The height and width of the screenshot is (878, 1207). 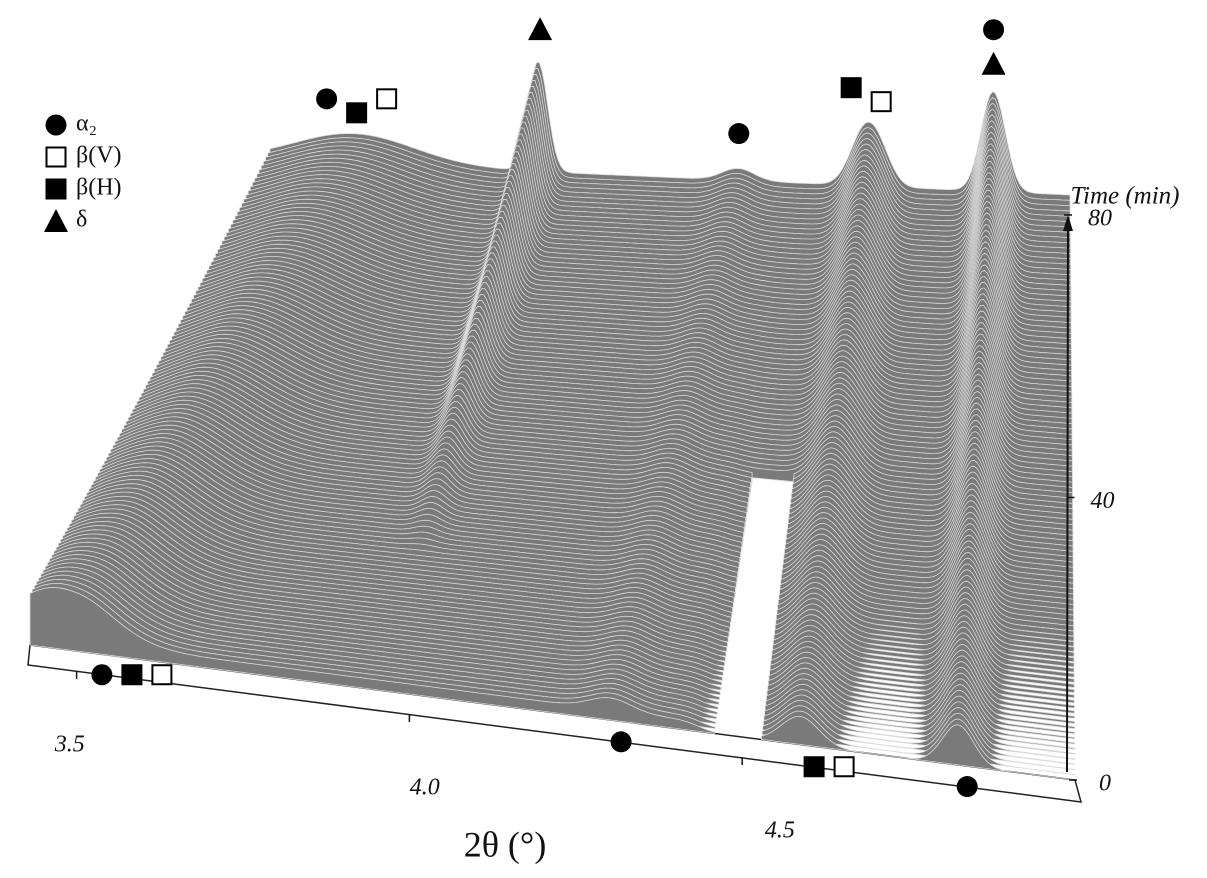 What do you see at coordinates (1068, 223) in the screenshot?
I see `time-axis-arrow` at bounding box center [1068, 223].